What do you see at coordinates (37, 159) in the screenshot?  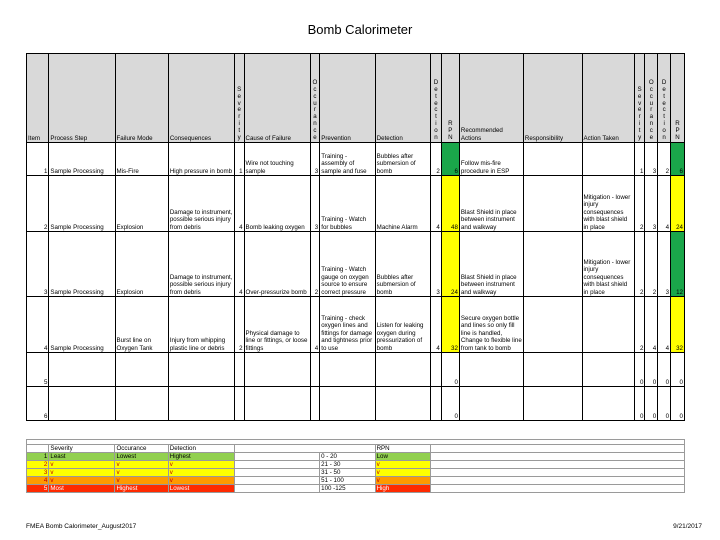 I see `cell-item: 1` at bounding box center [37, 159].